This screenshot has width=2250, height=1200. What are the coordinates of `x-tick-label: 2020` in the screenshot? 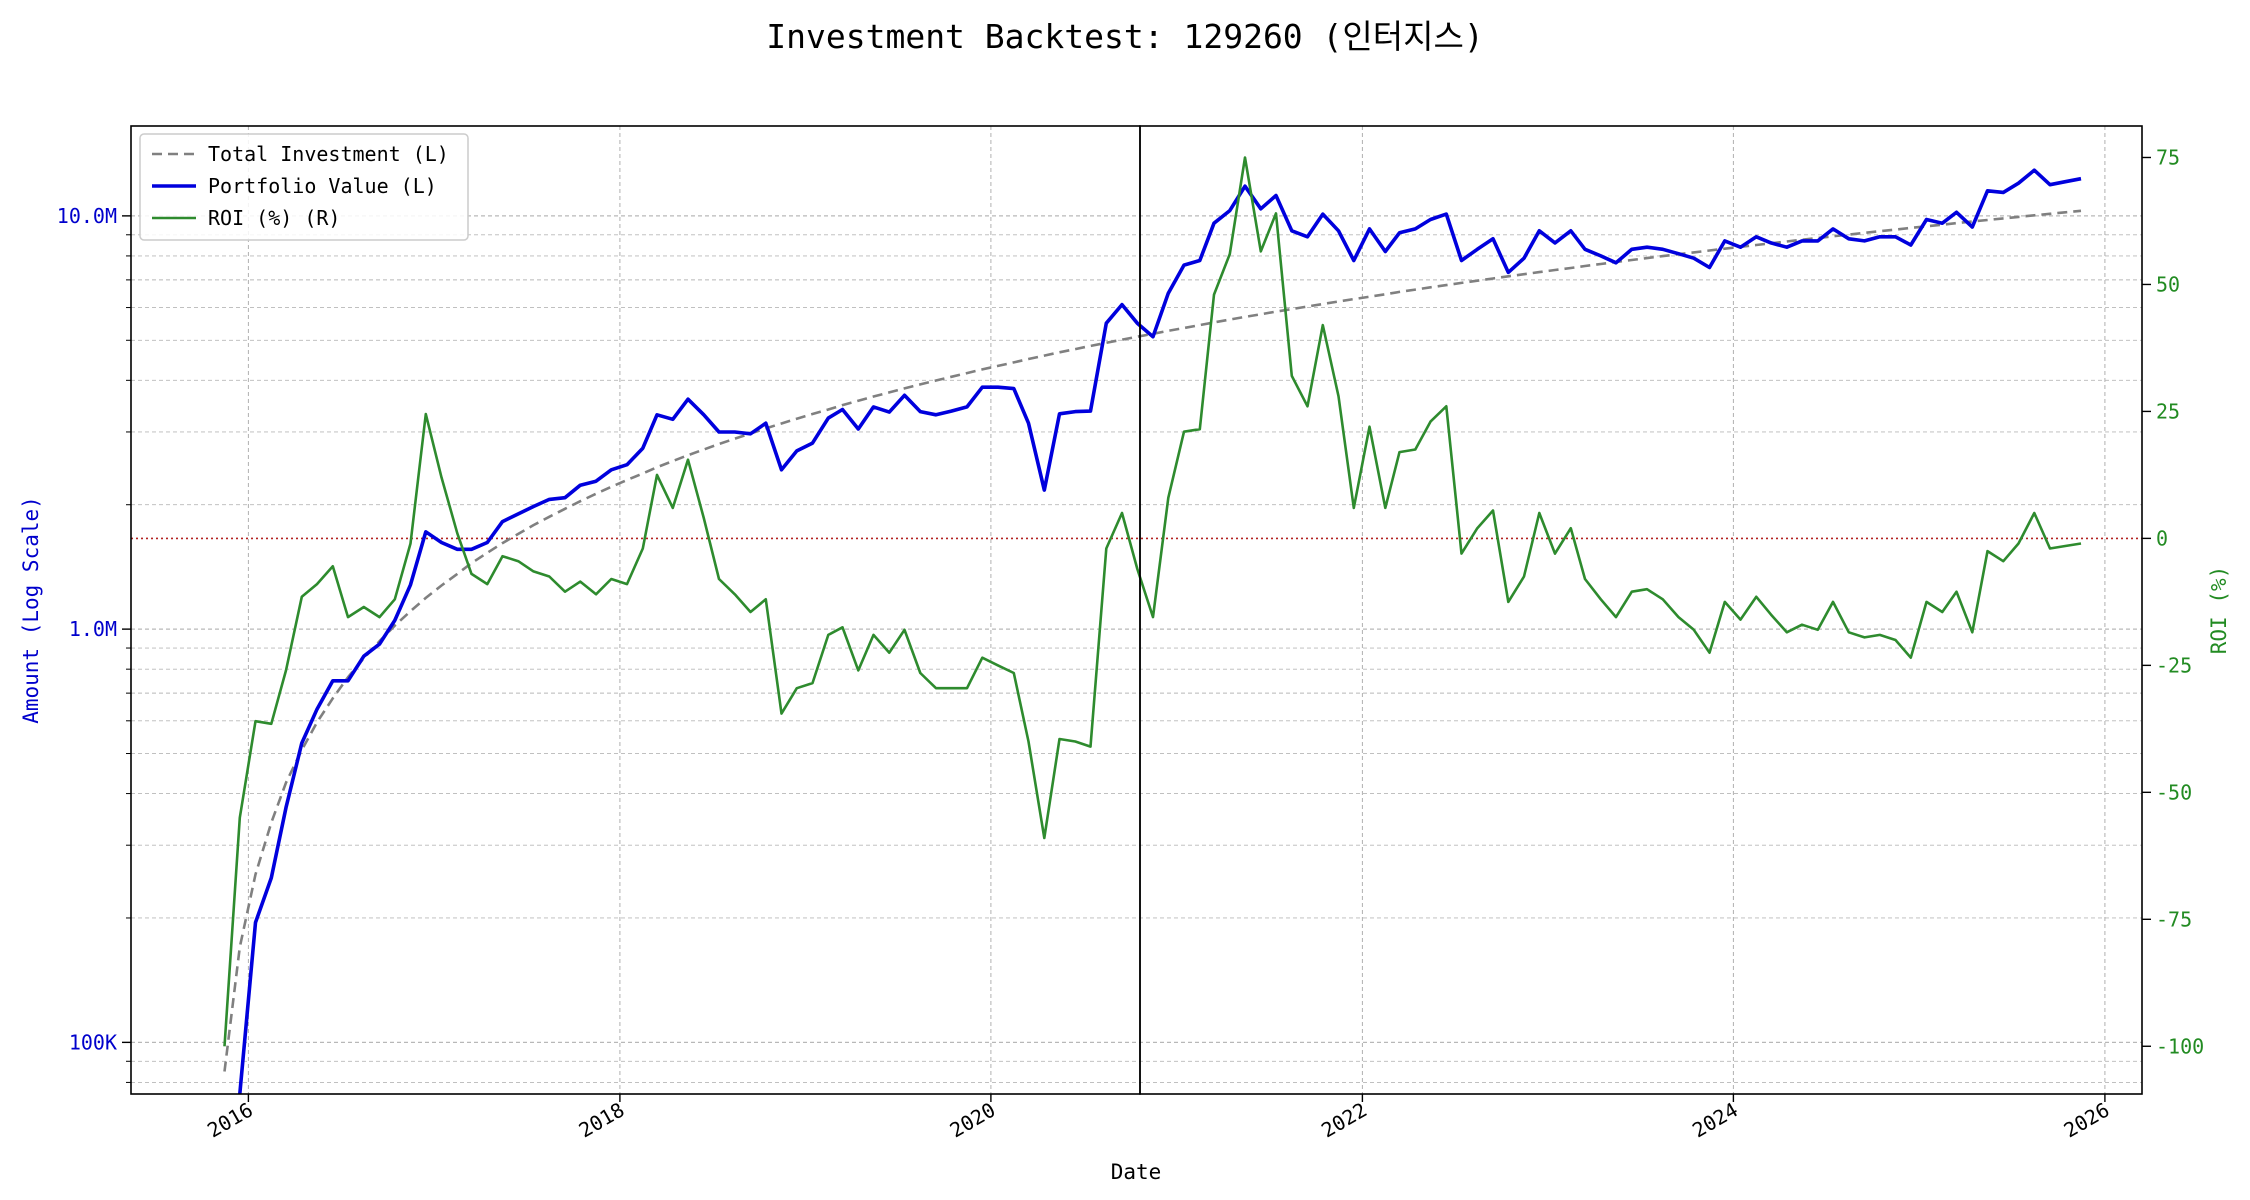 It's located at (973, 1120).